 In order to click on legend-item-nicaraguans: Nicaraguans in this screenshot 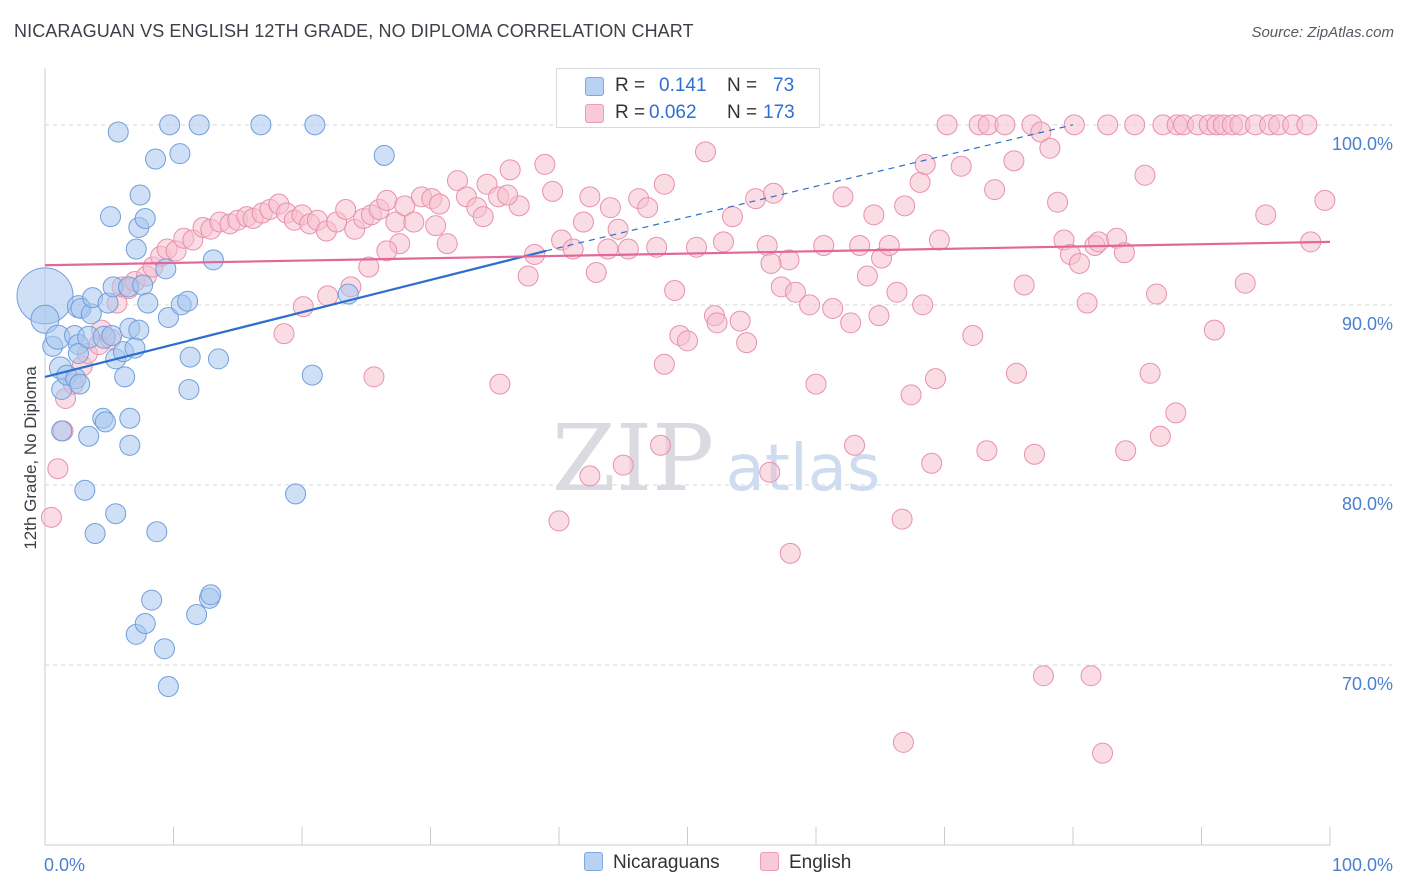, I will do `click(652, 863)`.